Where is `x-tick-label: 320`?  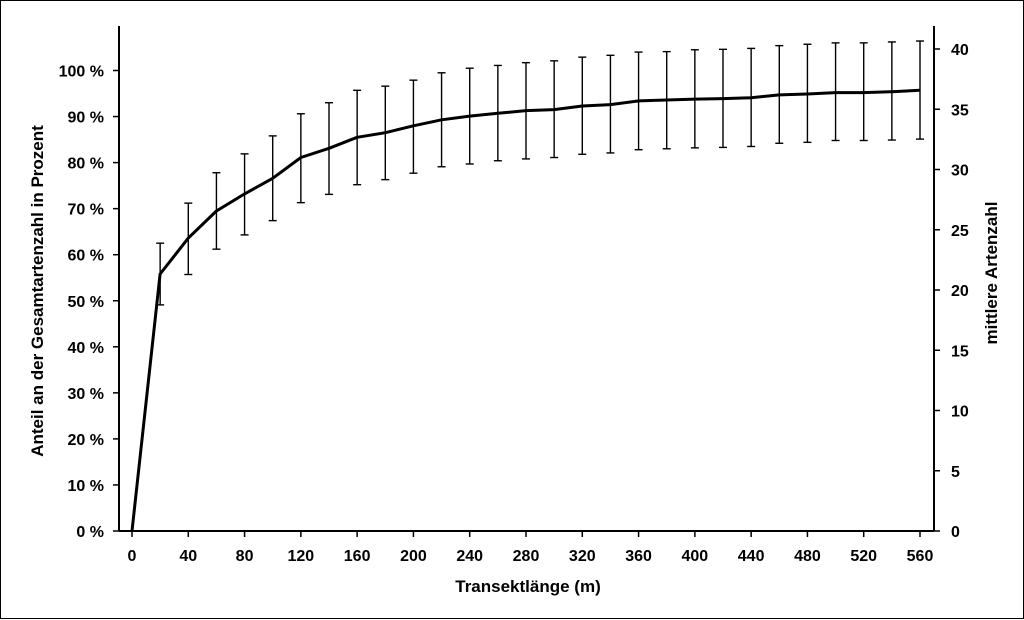 x-tick-label: 320 is located at coordinates (582, 556).